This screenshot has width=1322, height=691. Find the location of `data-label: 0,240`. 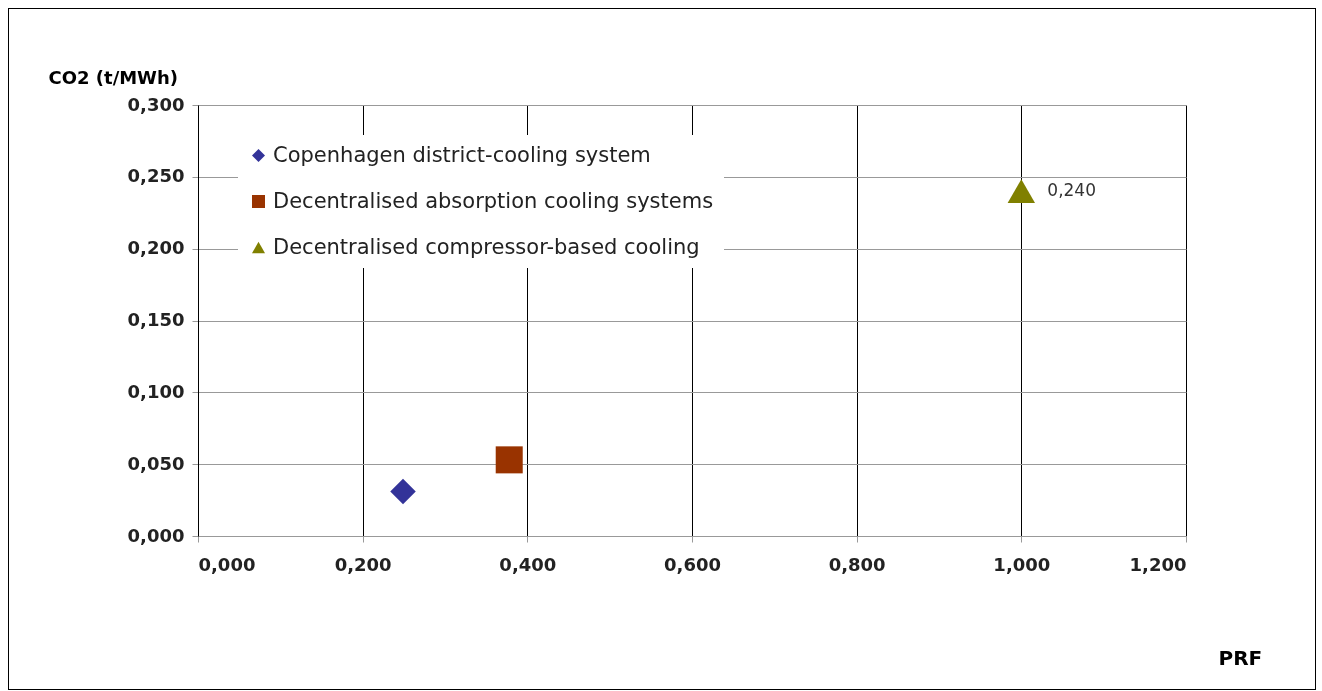

data-label: 0,240 is located at coordinates (1072, 190).